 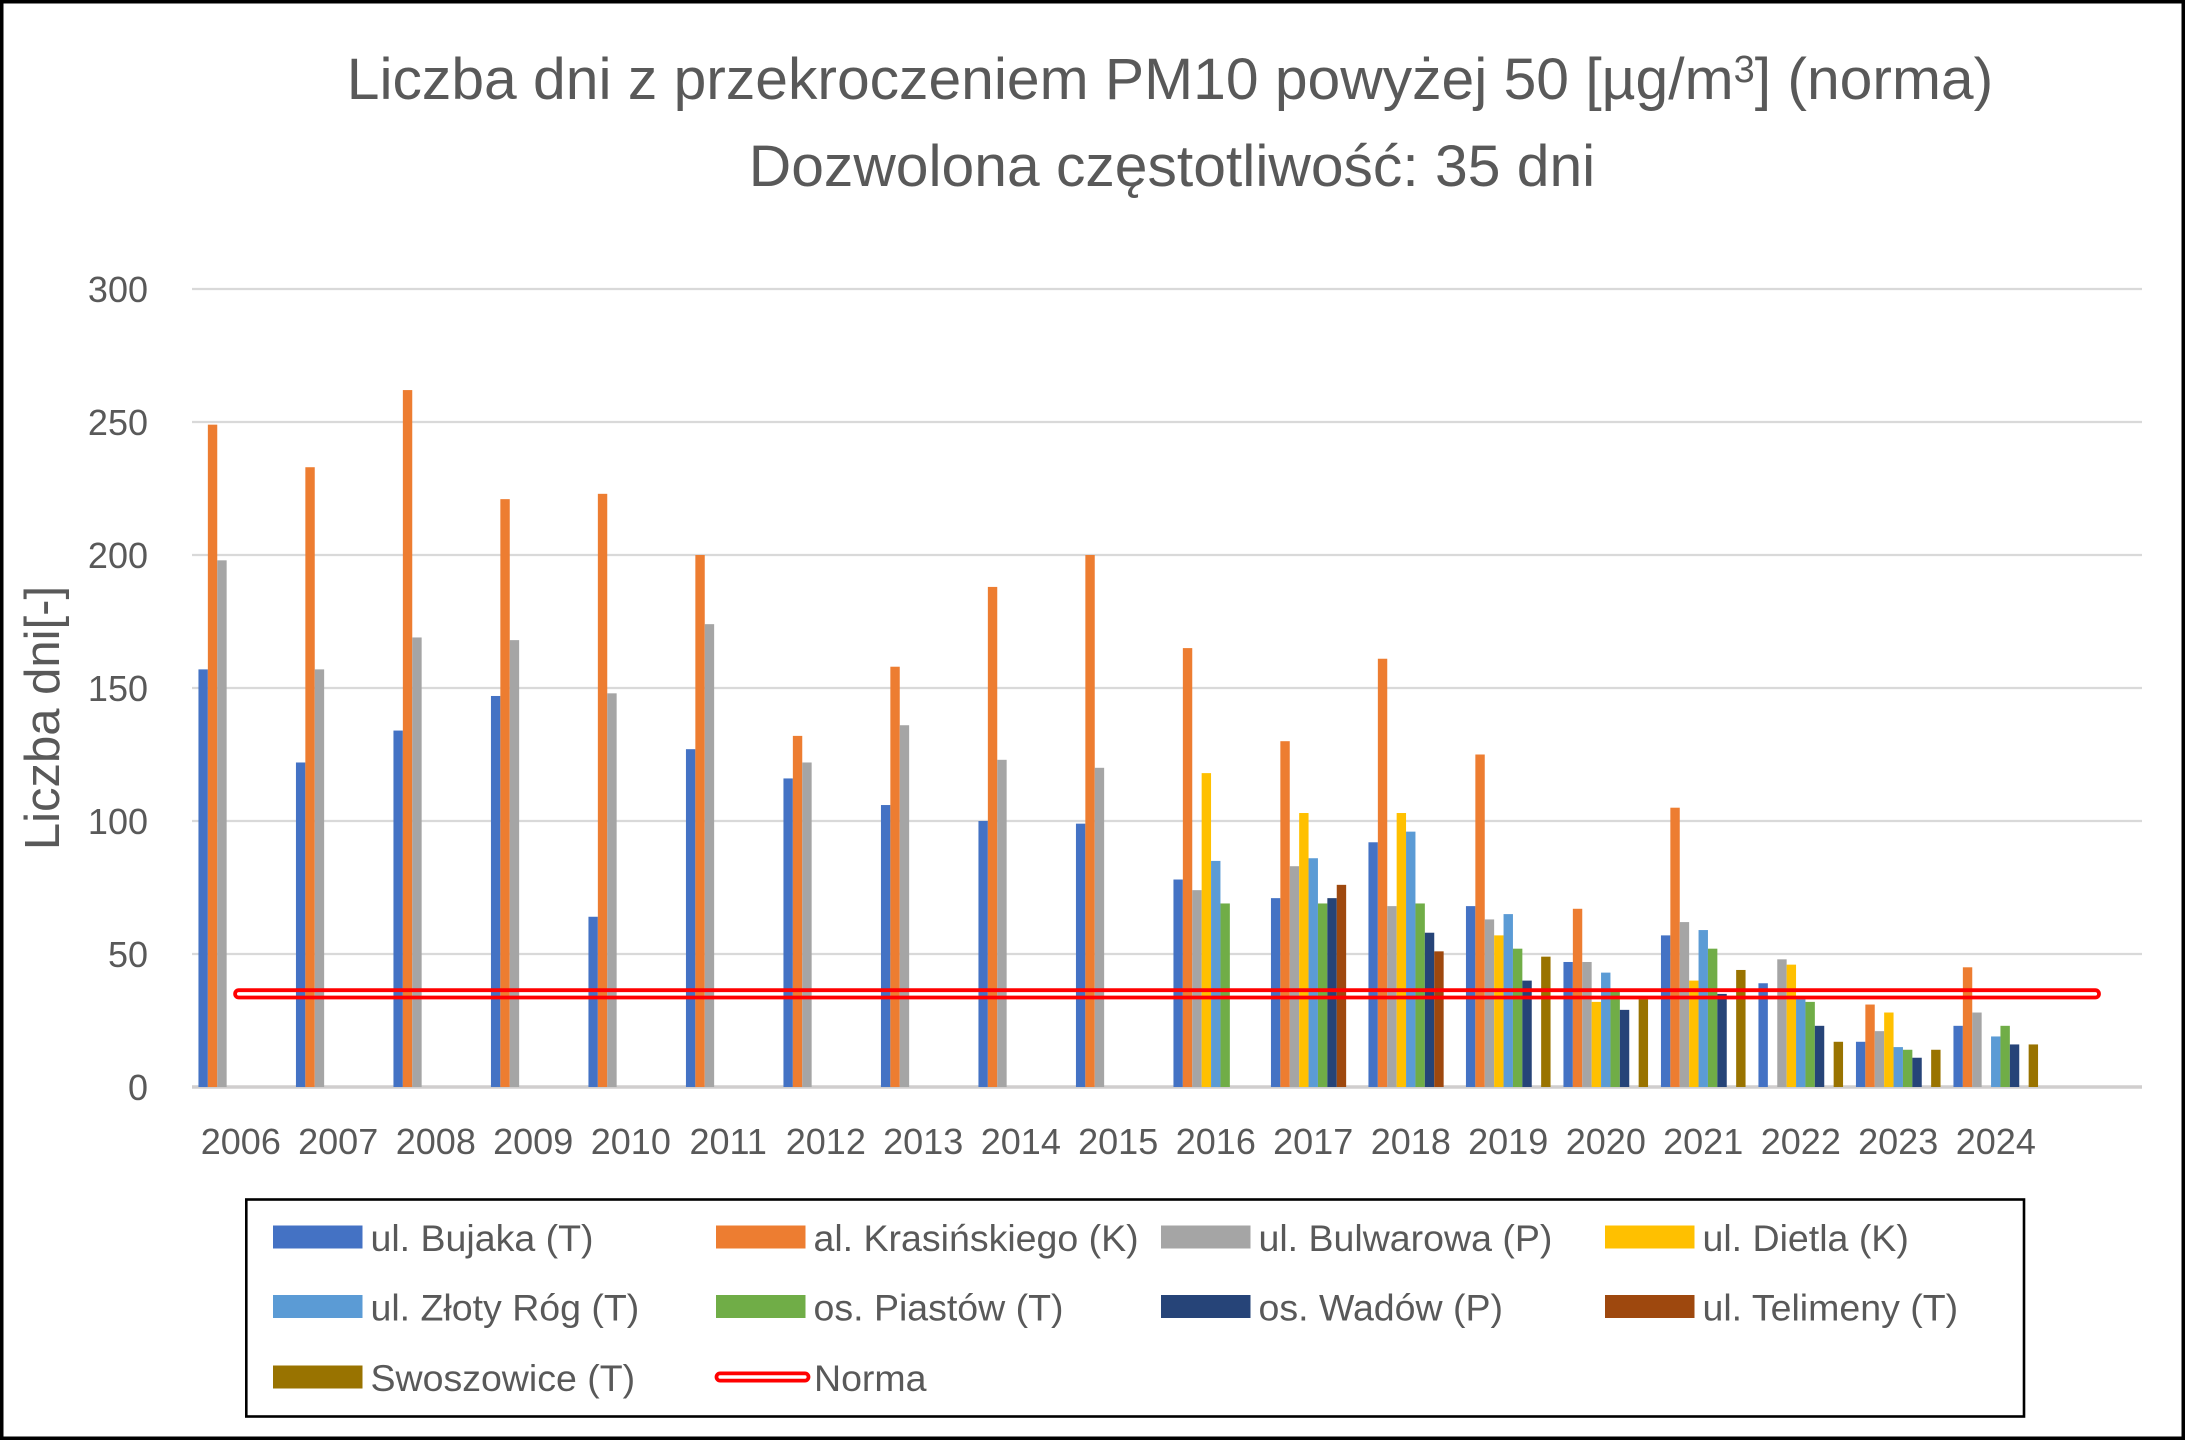 I want to click on svg-text: 2014, so click(x=1021, y=1141).